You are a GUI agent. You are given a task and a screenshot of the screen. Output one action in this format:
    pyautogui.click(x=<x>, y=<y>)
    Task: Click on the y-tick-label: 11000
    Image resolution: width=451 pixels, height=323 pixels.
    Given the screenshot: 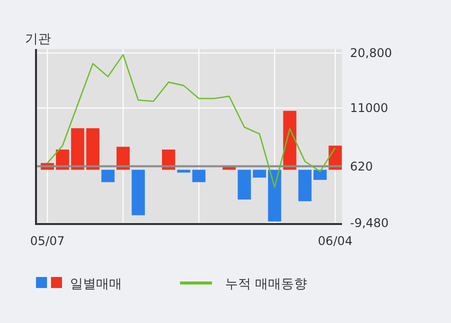 What is the action you would take?
    pyautogui.click(x=369, y=108)
    